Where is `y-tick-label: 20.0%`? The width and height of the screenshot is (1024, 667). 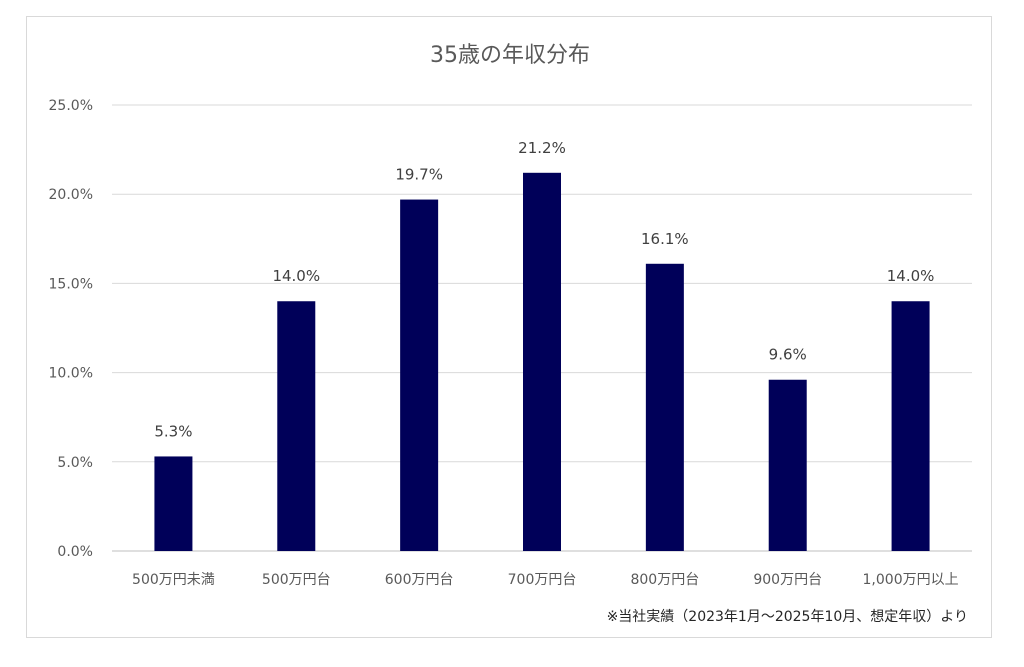 y-tick-label: 20.0% is located at coordinates (71, 195).